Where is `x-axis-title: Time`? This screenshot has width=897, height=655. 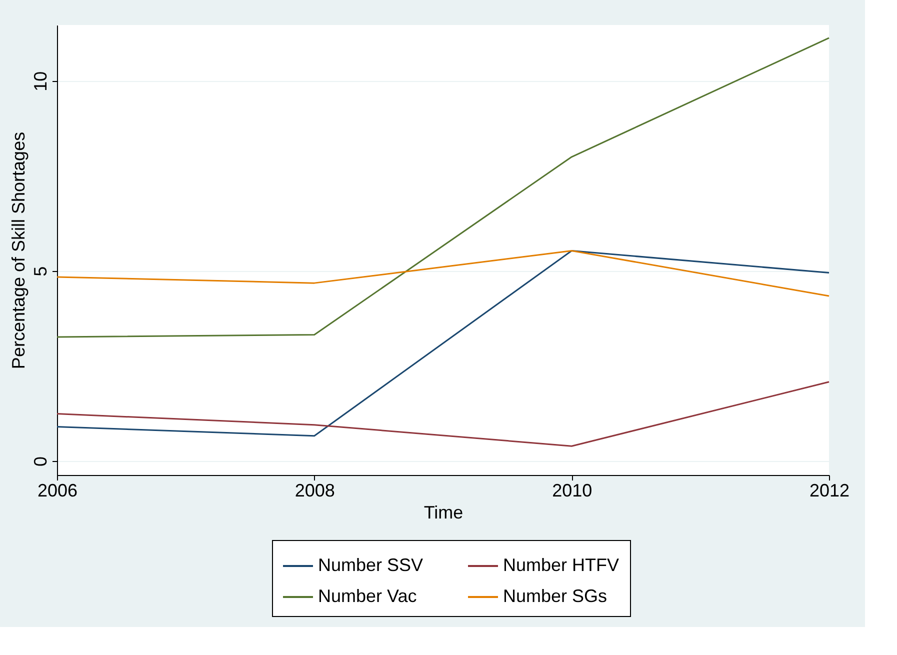
x-axis-title: Time is located at coordinates (444, 512).